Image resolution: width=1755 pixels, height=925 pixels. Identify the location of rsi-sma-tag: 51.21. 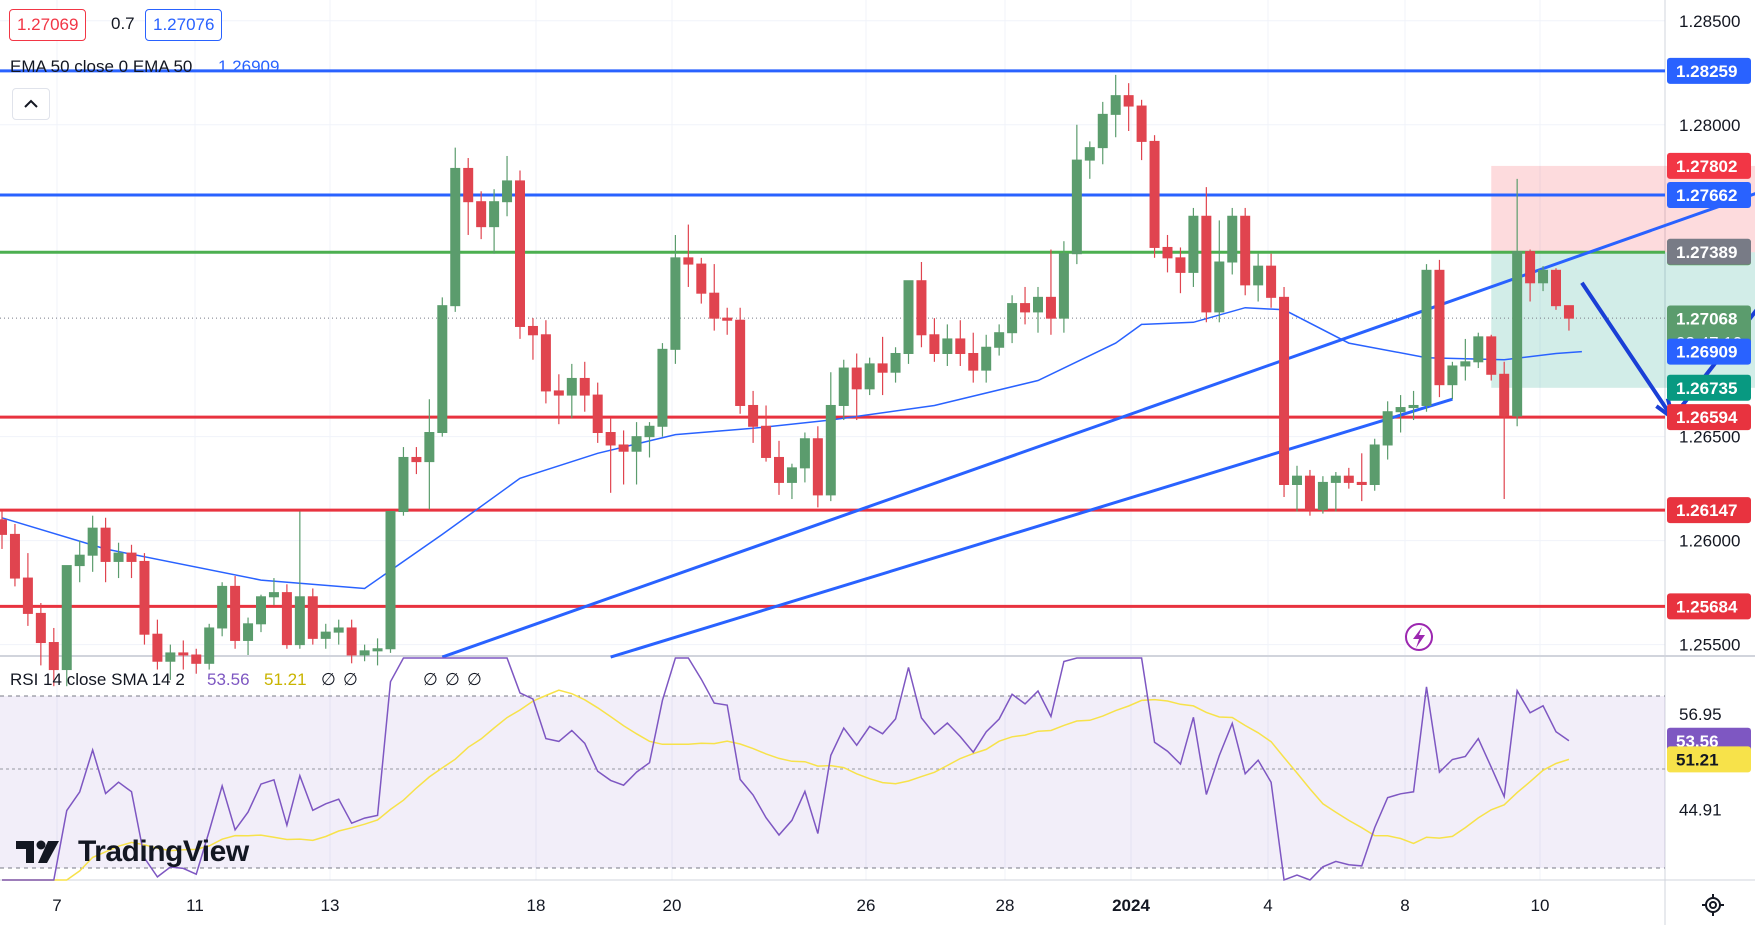
(1697, 759).